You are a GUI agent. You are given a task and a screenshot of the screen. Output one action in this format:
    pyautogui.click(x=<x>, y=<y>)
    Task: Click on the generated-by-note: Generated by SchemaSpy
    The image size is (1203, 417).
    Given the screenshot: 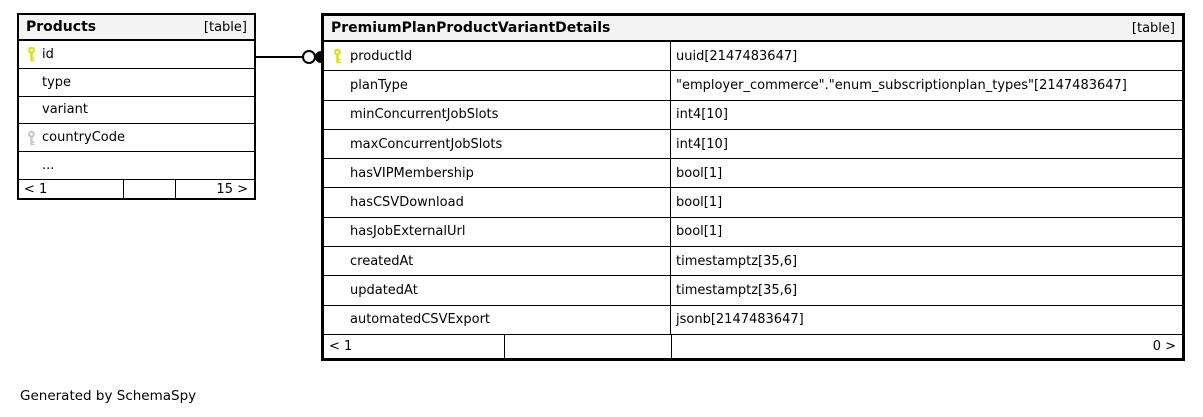 What is the action you would take?
    pyautogui.click(x=108, y=396)
    